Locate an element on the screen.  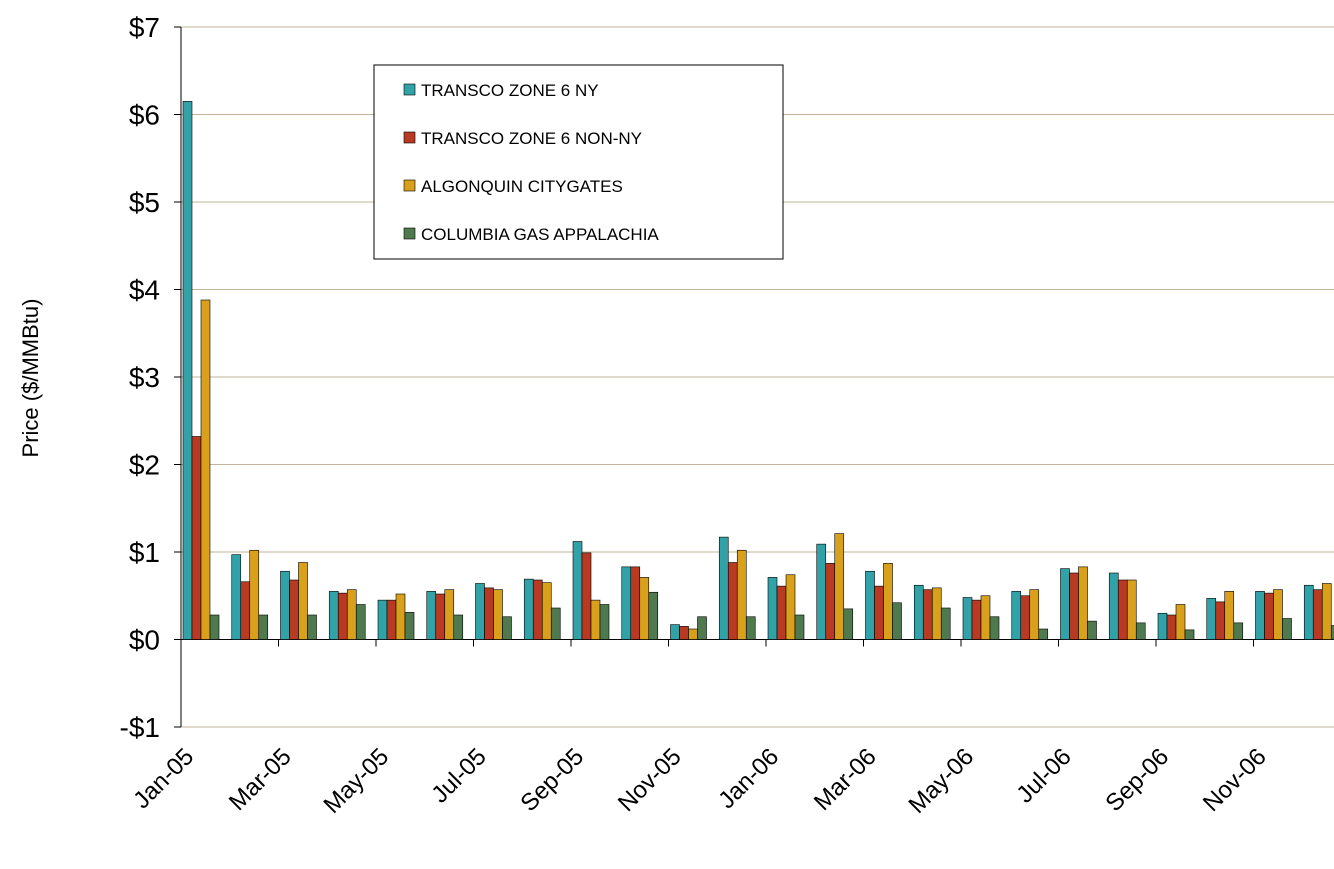
x-tick-label: Sep-05 is located at coordinates (552, 780).